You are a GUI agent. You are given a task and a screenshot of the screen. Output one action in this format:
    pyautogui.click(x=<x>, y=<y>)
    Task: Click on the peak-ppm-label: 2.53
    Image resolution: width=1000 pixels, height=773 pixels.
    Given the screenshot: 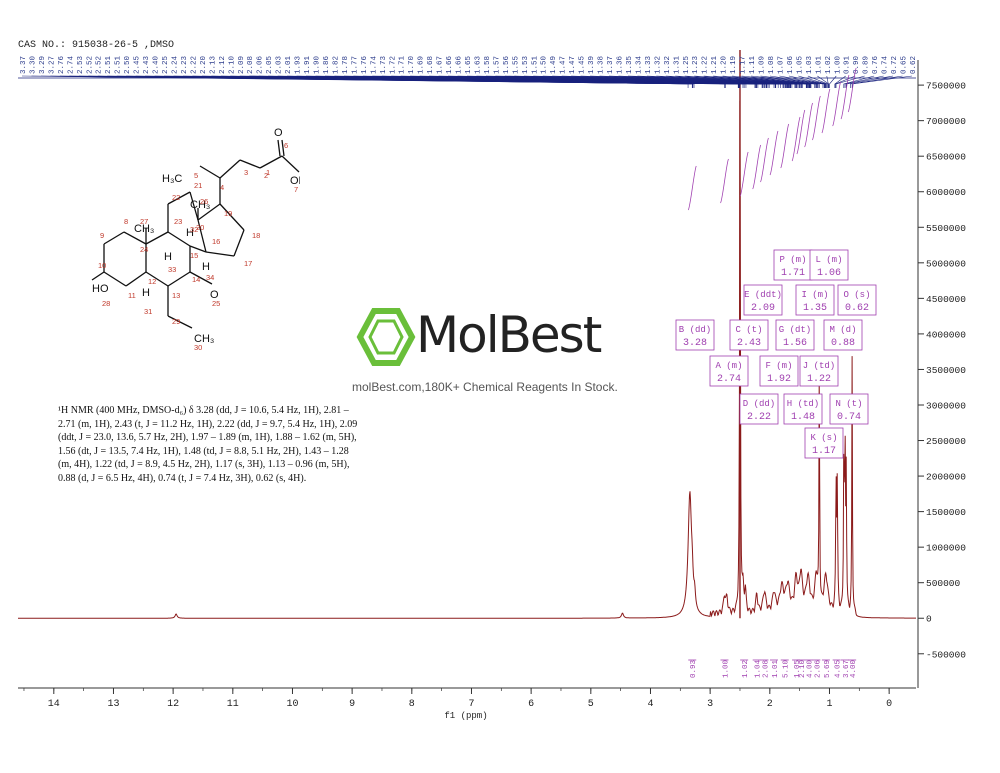 What is the action you would take?
    pyautogui.click(x=81, y=64)
    